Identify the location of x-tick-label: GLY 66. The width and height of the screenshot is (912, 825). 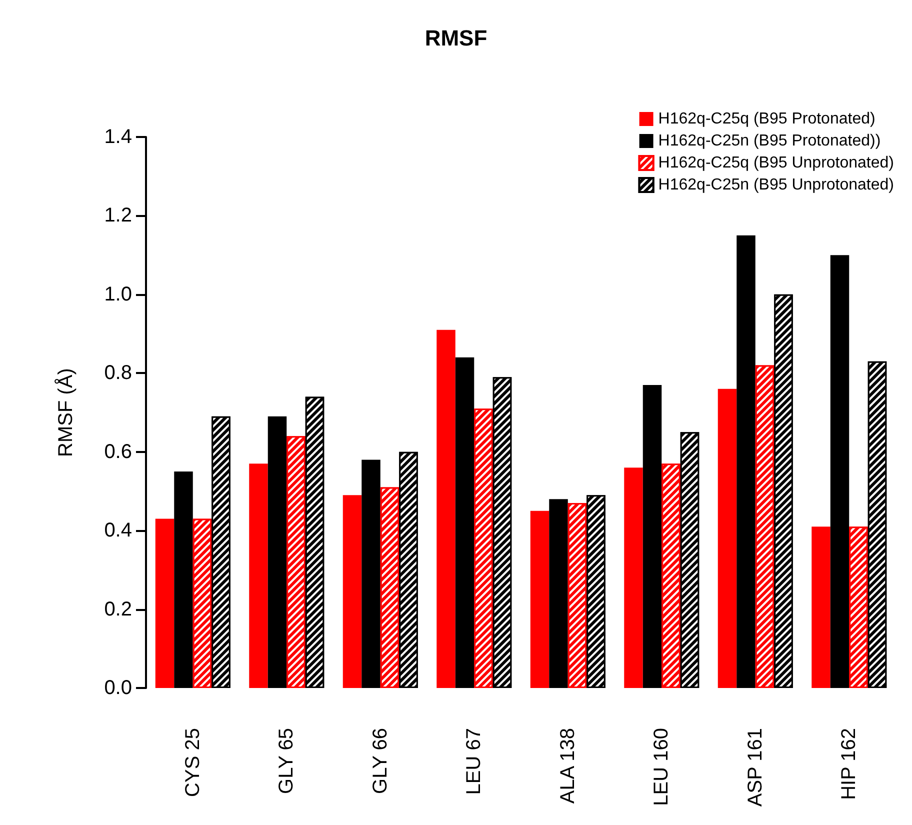
(380, 761).